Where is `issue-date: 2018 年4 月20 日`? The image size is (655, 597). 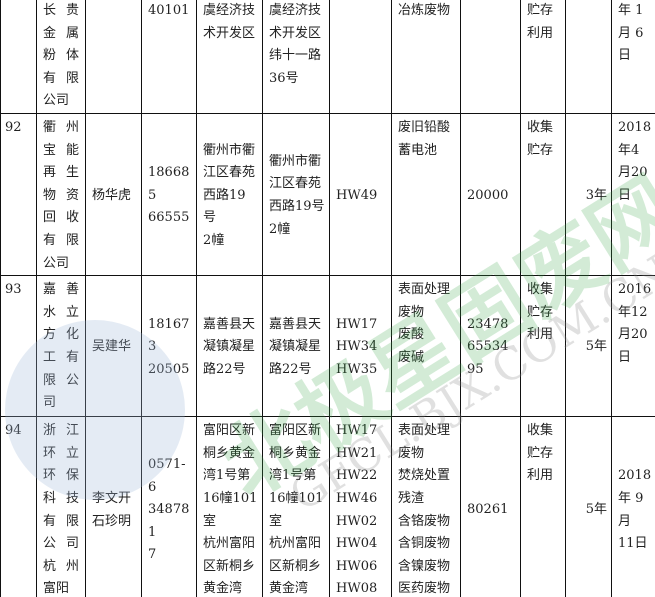 issue-date: 2018 年4 月20 日 is located at coordinates (633, 194).